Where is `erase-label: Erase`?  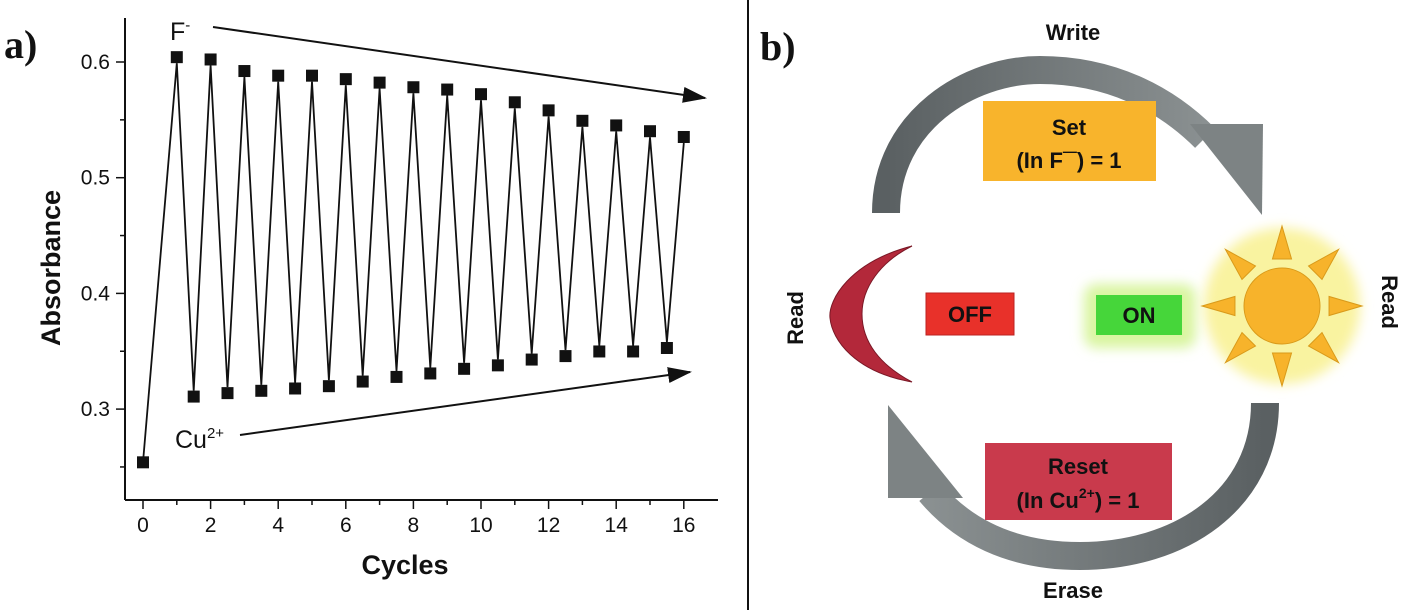
erase-label: Erase is located at coordinates (1073, 590).